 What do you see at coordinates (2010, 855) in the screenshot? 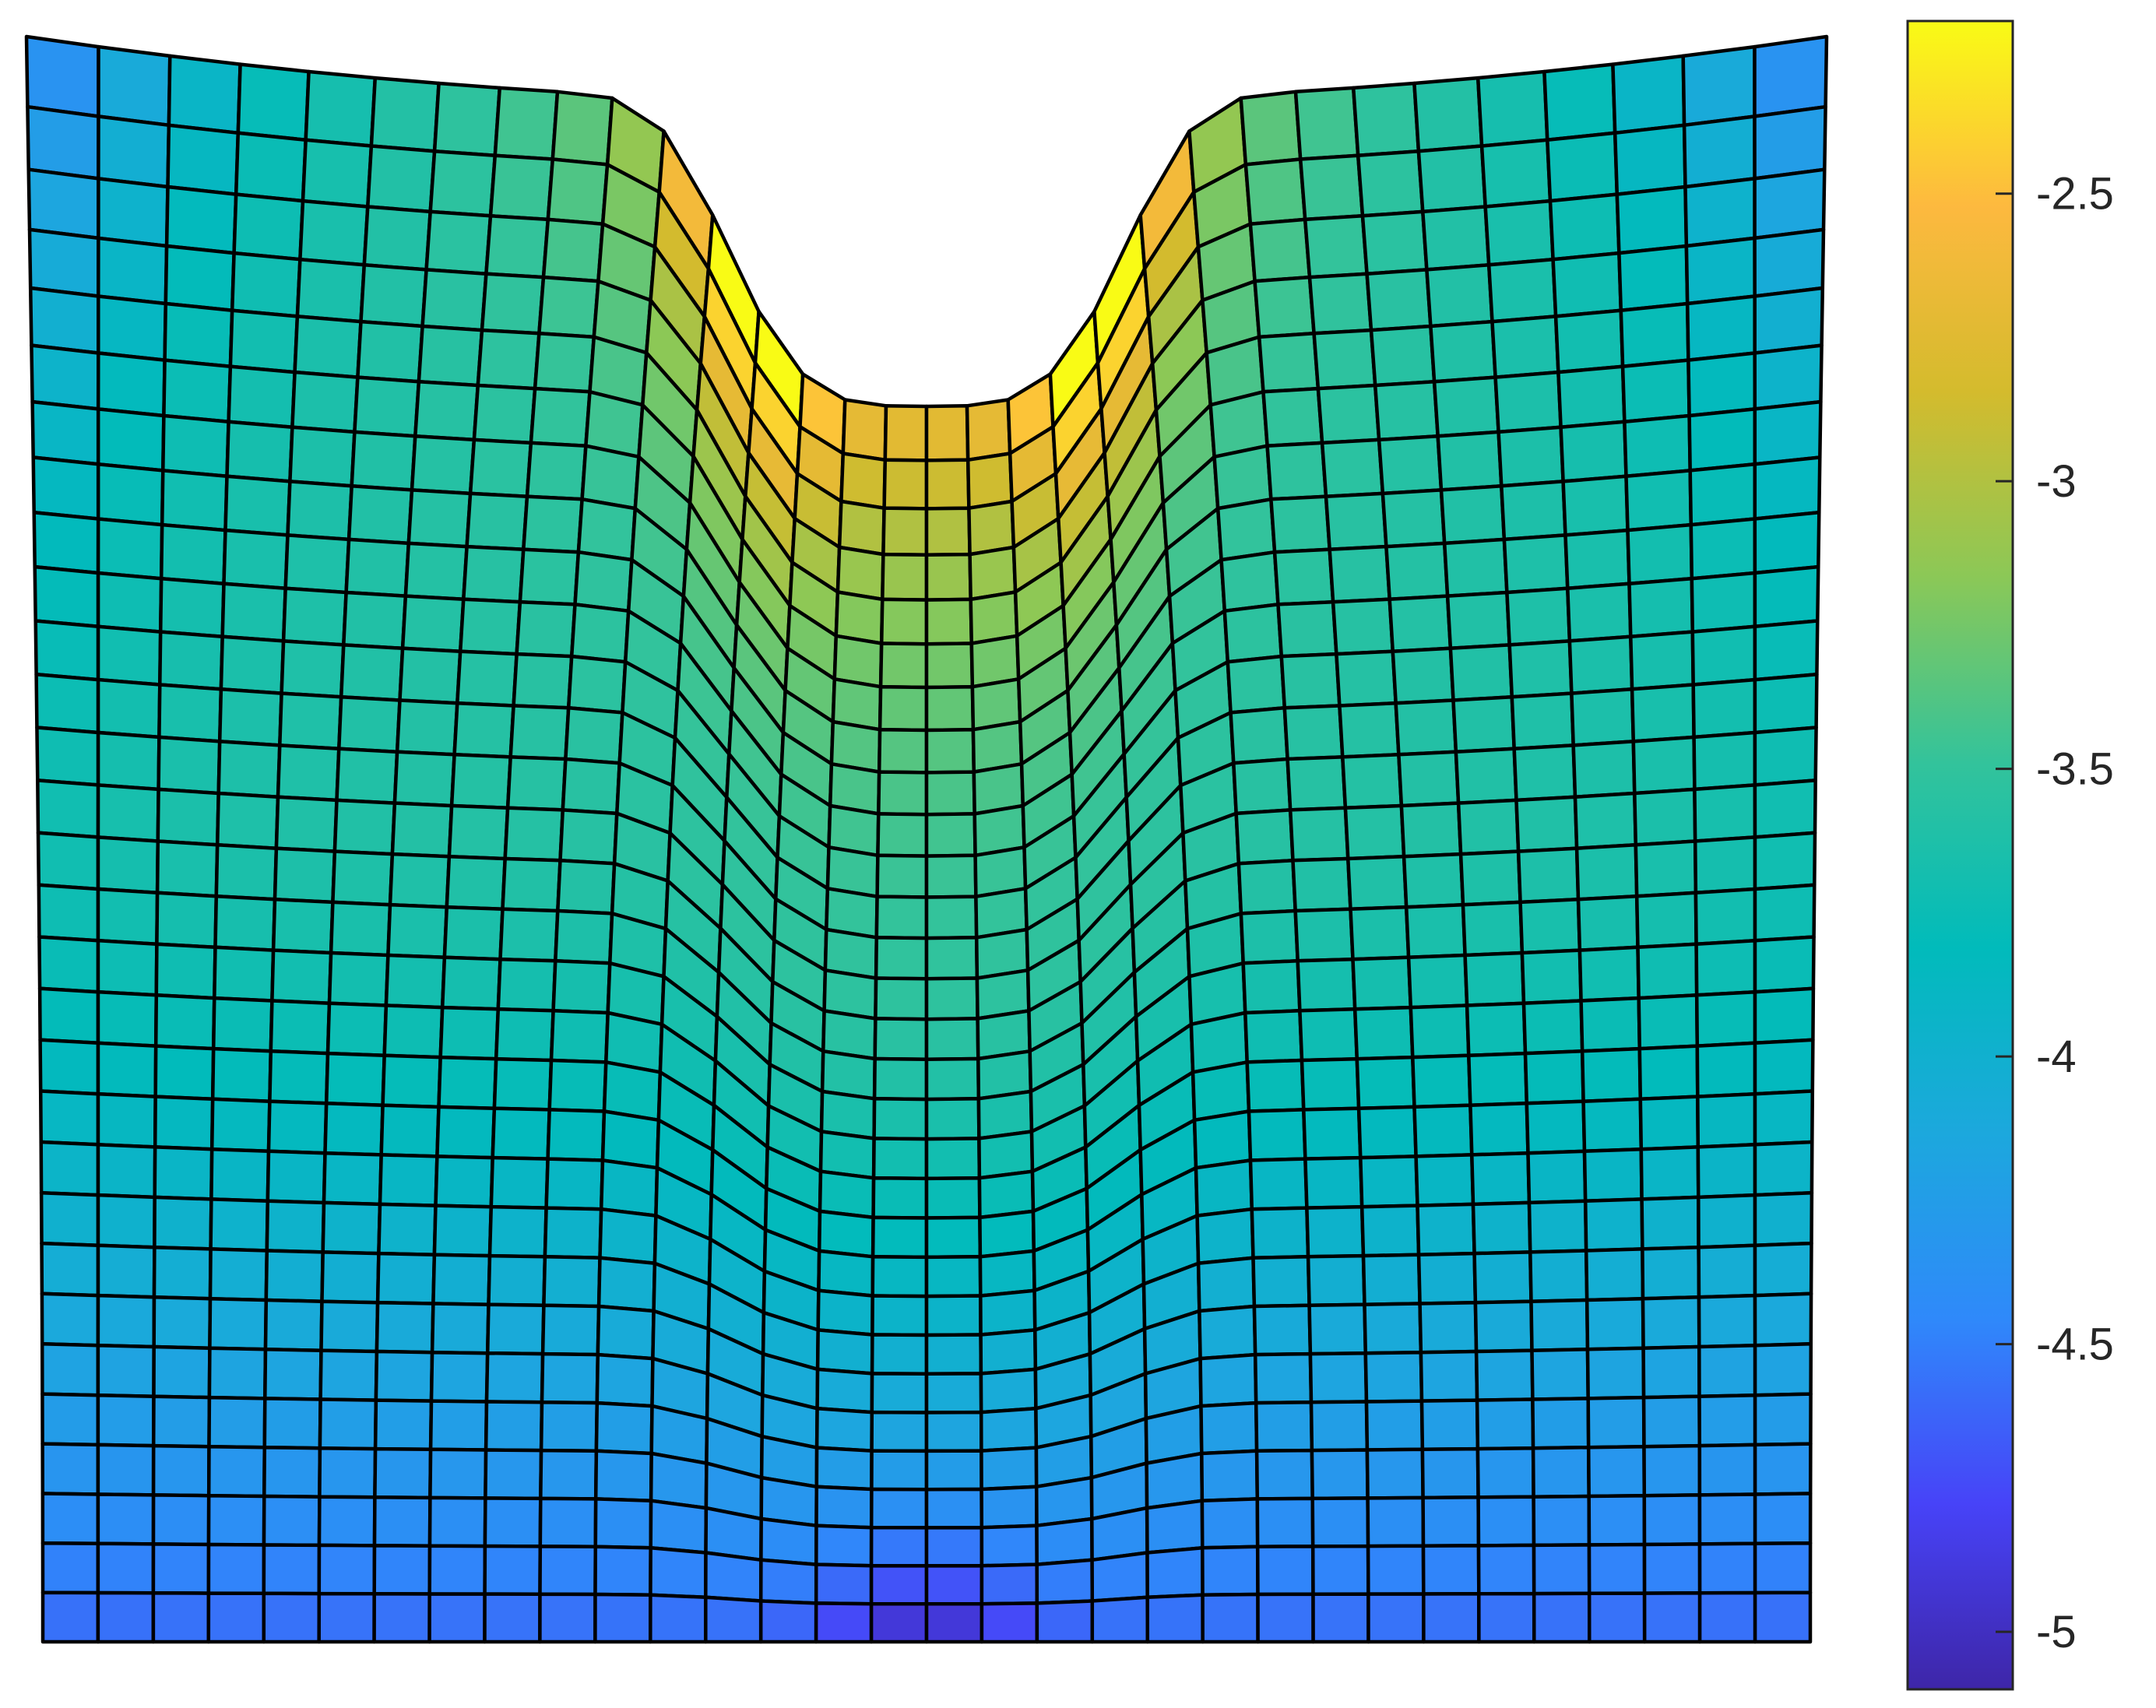
I see `colorbar: -2.5 -3 -3.5 -4 -4.5 -5` at bounding box center [2010, 855].